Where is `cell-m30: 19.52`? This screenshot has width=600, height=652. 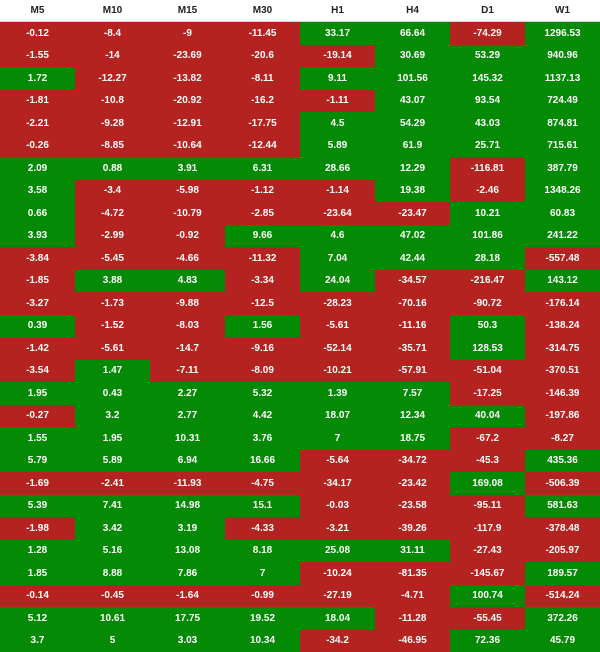
cell-m30: 19.52 is located at coordinates (262, 618).